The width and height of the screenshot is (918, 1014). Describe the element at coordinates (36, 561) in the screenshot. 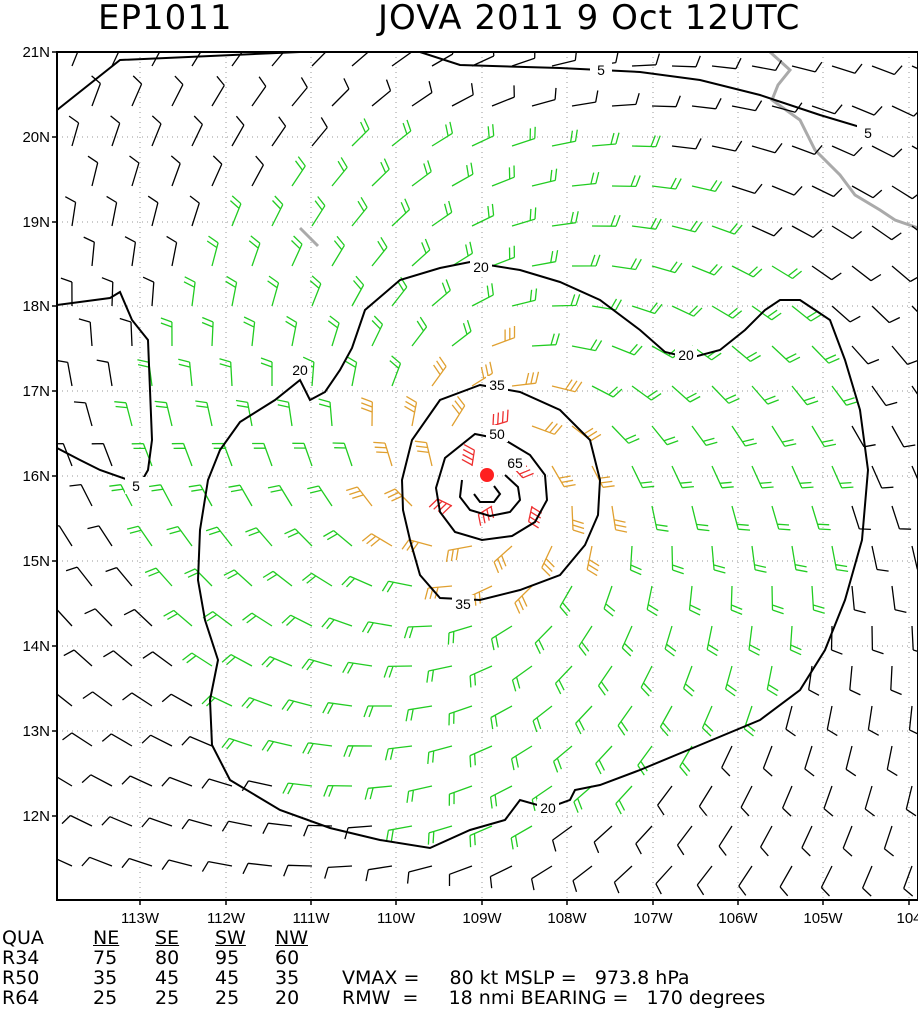

I see `lat-label: 15N` at that location.